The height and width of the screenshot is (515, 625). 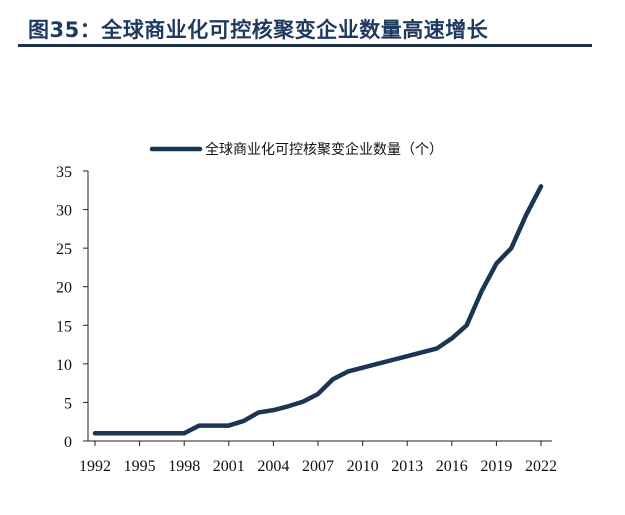 What do you see at coordinates (407, 466) in the screenshot?
I see `x-tick-label: 2013` at bounding box center [407, 466].